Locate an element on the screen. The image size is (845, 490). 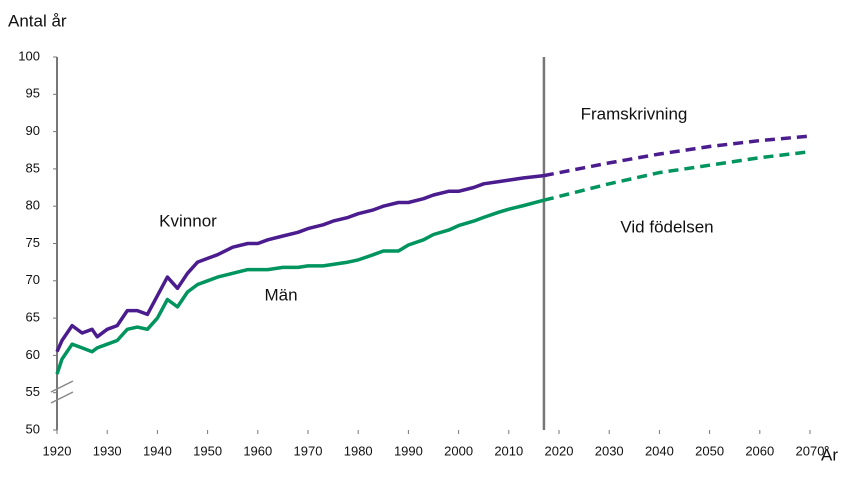
x-tick-label: 2050 is located at coordinates (709, 450).